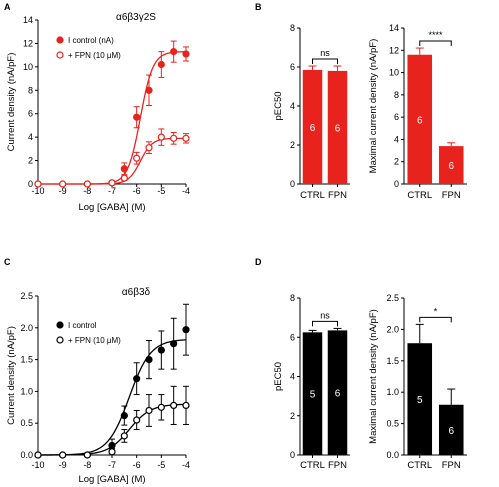 The height and width of the screenshot is (487, 499). Describe the element at coordinates (91, 40) in the screenshot. I see `legend-label: I control (nA)` at that location.